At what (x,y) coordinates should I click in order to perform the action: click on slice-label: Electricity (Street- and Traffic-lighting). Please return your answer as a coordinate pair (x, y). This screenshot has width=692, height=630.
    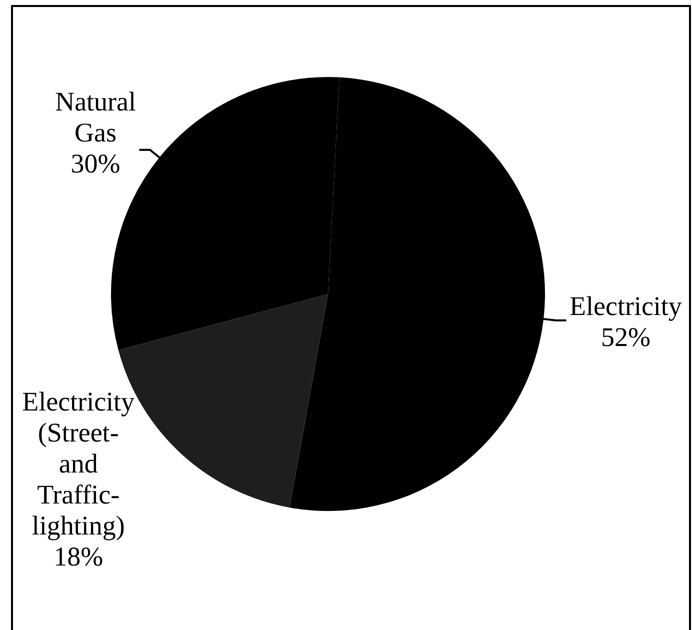
    Looking at the image, I should click on (79, 463).